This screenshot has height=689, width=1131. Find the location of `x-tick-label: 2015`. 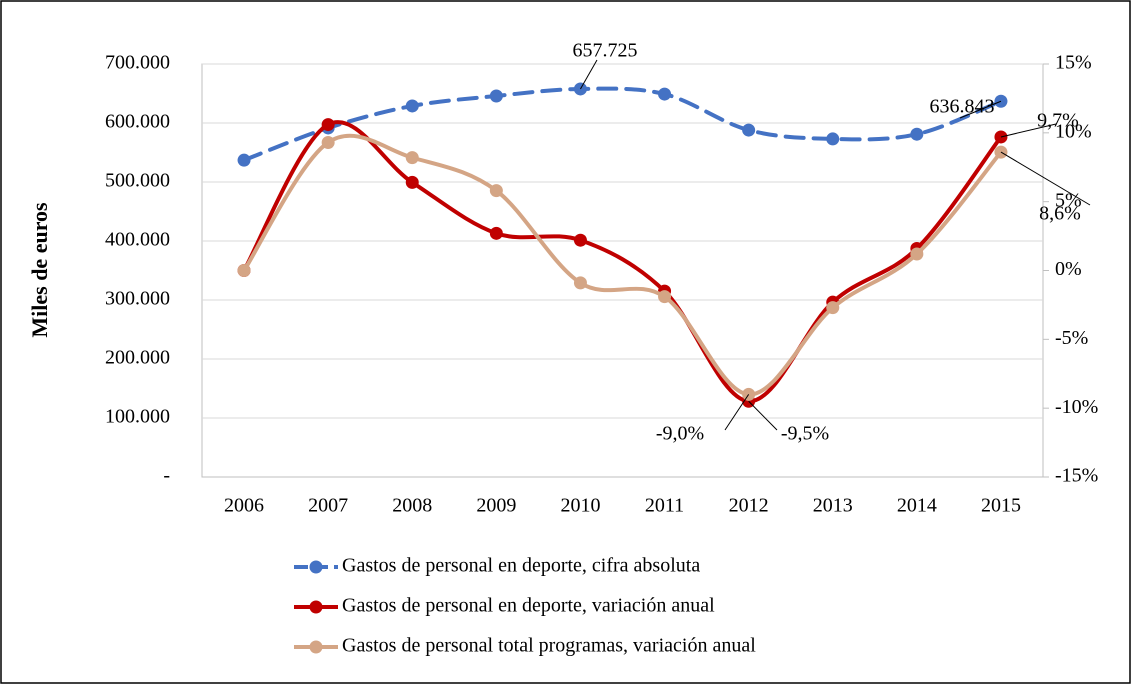

x-tick-label: 2015 is located at coordinates (1001, 506).